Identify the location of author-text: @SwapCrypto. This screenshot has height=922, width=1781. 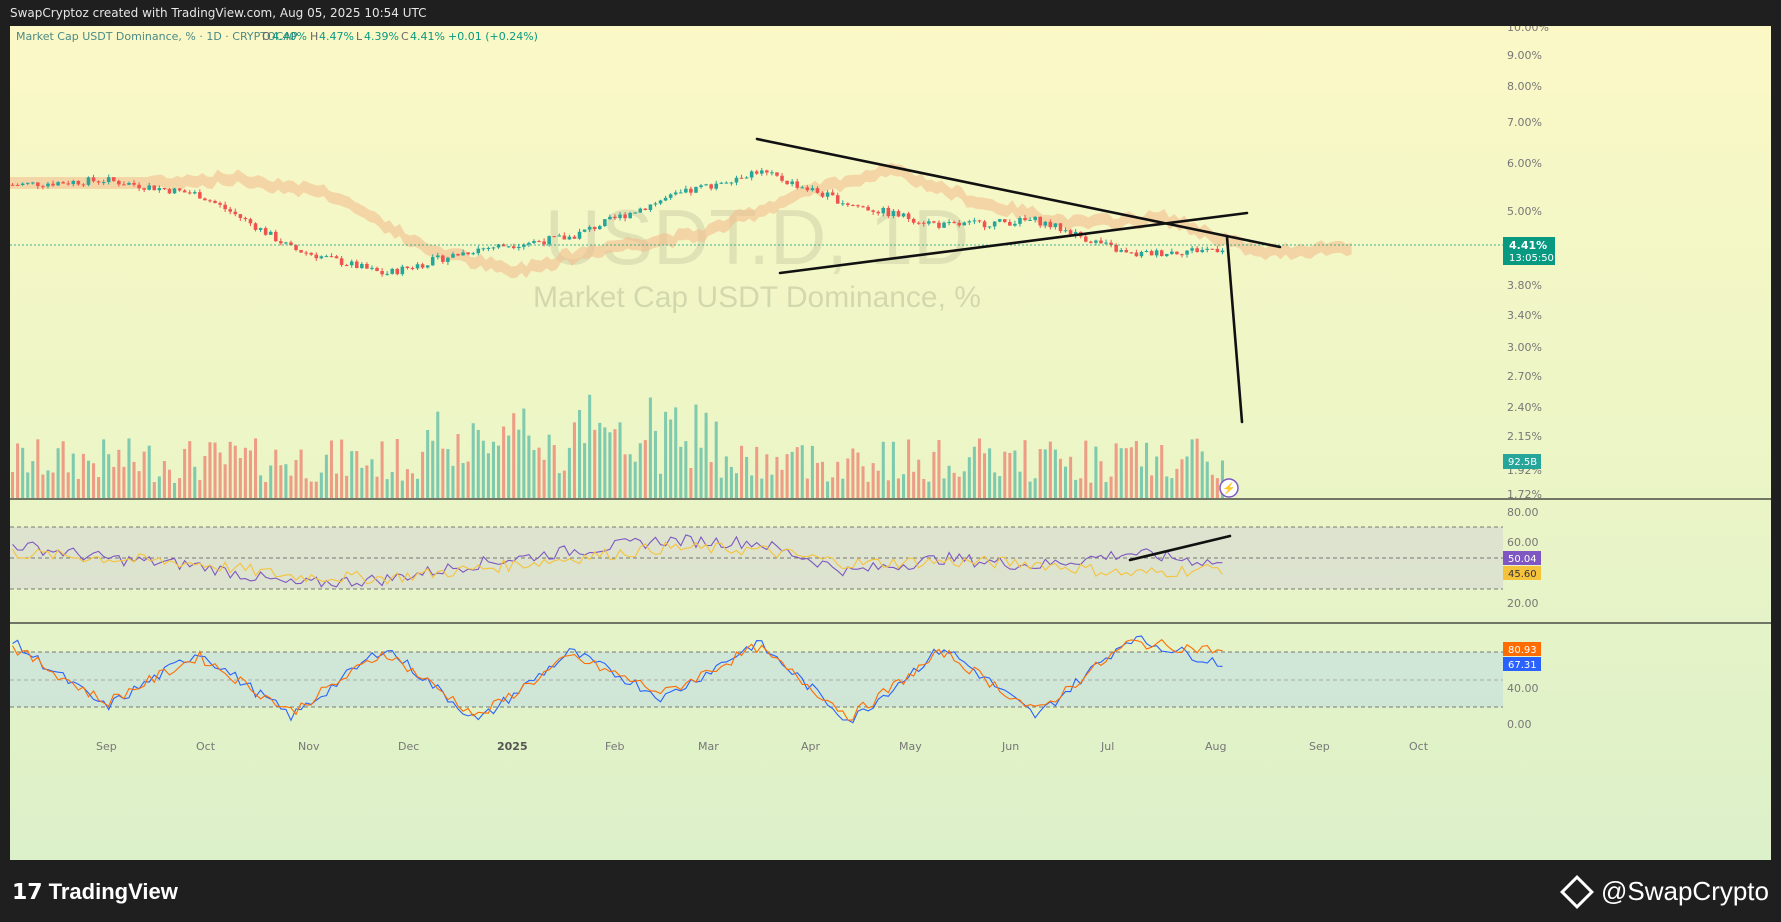
(1684, 891).